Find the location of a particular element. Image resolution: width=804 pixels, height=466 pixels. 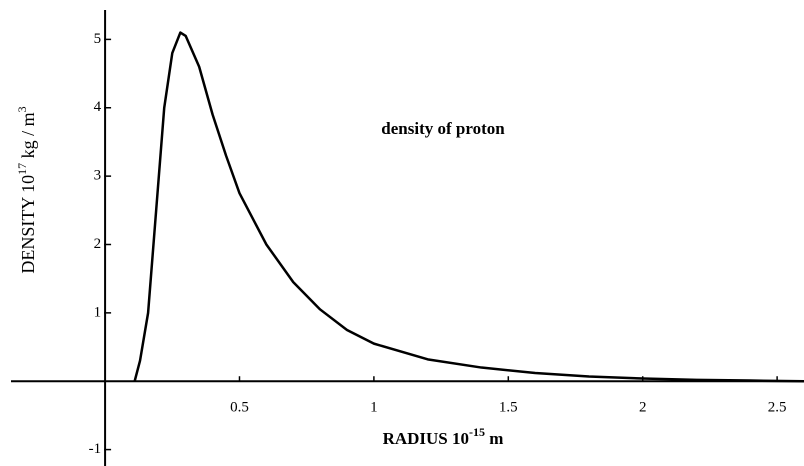

y-label-sup: 3 is located at coordinates (22, 109).